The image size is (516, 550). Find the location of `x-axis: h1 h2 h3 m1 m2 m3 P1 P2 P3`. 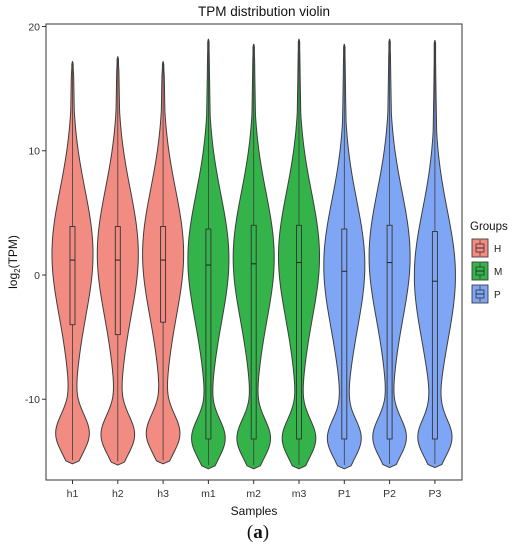

x-axis: h1 h2 h3 m1 m2 m3 P1 P2 P3 is located at coordinates (254, 490).